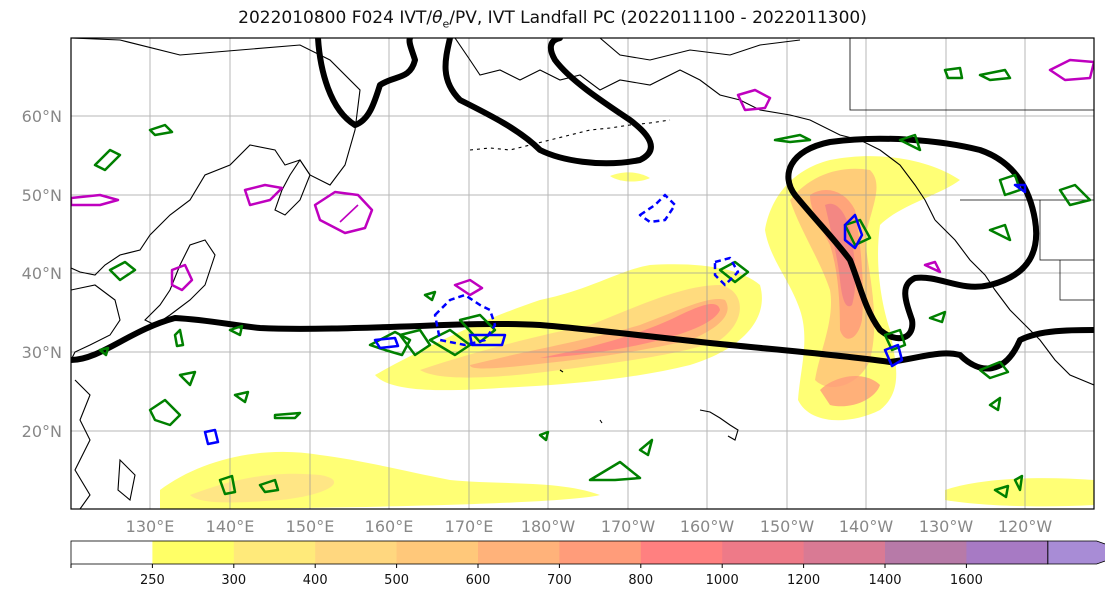  I want to click on lon-label: 120°W, so click(1025, 526).